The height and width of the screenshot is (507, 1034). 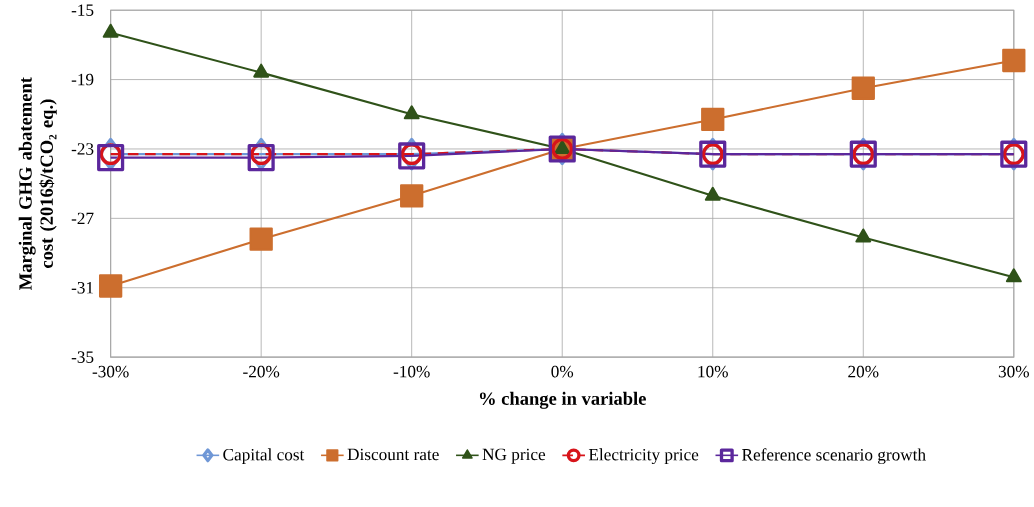 I want to click on legend-label: Reference scenario growth, so click(x=834, y=456).